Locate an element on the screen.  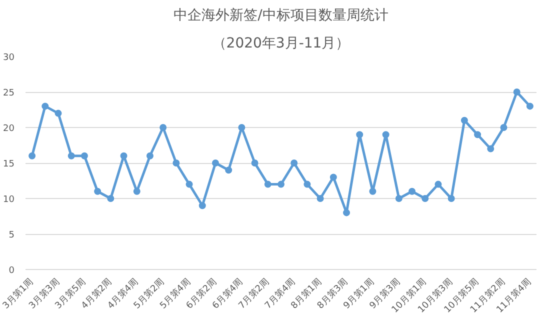
y-tick-label: 10 is located at coordinates (9, 200).